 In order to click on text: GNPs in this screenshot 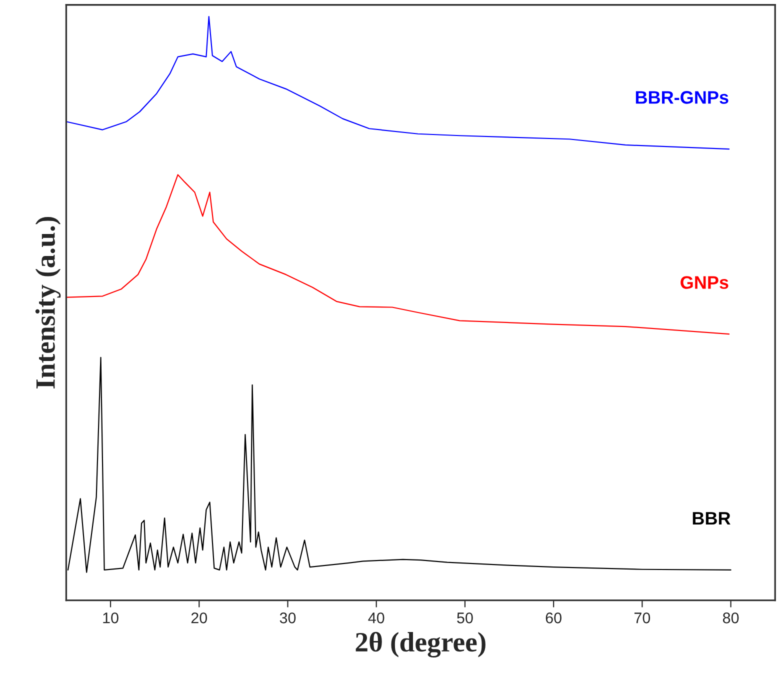, I will do `click(704, 282)`.